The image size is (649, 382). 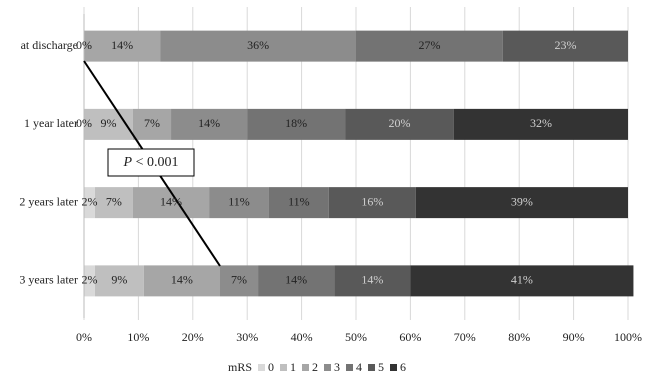 I want to click on x-tick-label: 20%, so click(x=193, y=337).